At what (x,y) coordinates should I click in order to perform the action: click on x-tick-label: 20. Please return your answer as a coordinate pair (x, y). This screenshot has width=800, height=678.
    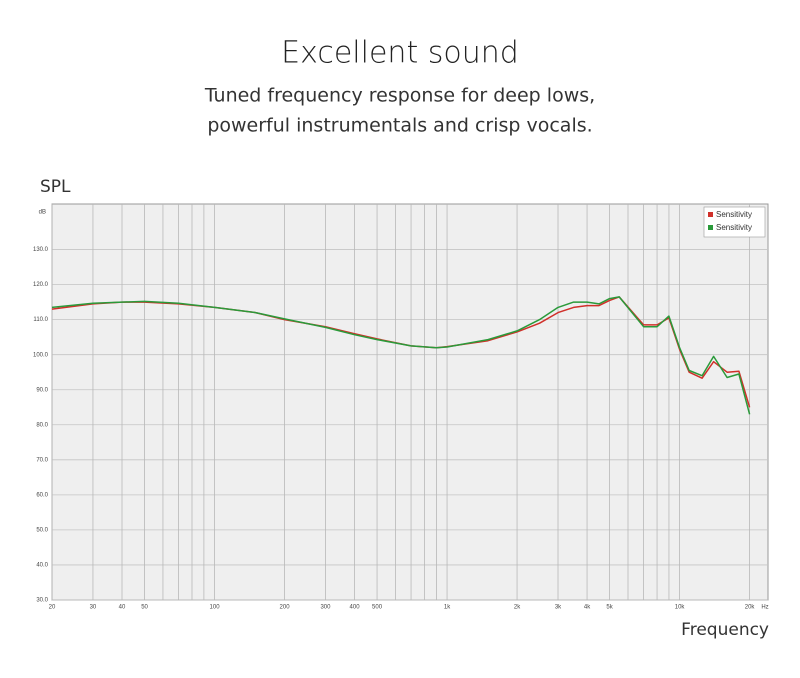
    Looking at the image, I should click on (52, 608).